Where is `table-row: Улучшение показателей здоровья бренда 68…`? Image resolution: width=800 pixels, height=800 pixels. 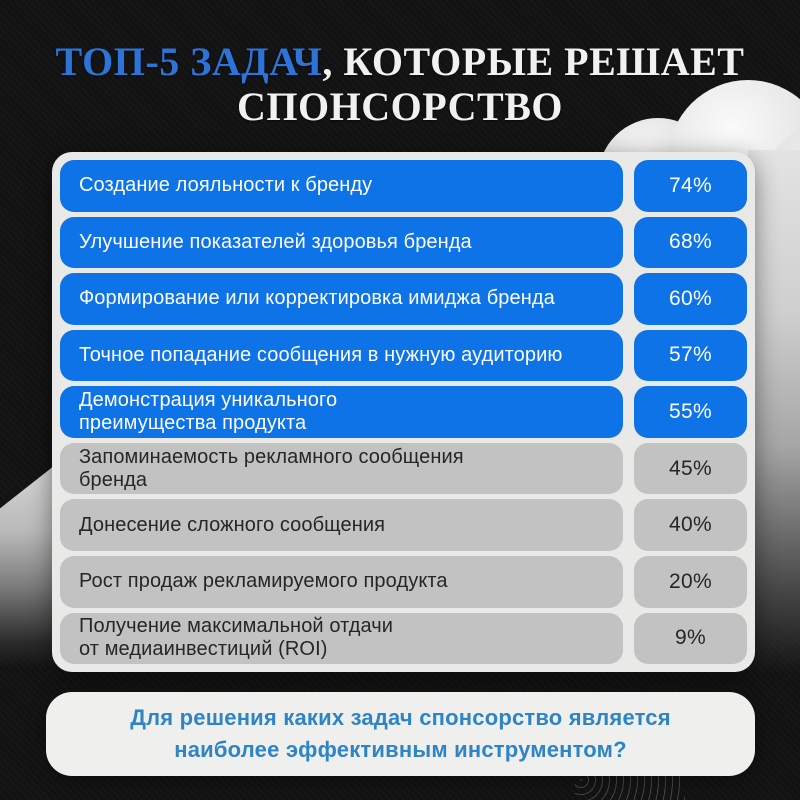 table-row: Улучшение показателей здоровья бренда 68… is located at coordinates (403, 242).